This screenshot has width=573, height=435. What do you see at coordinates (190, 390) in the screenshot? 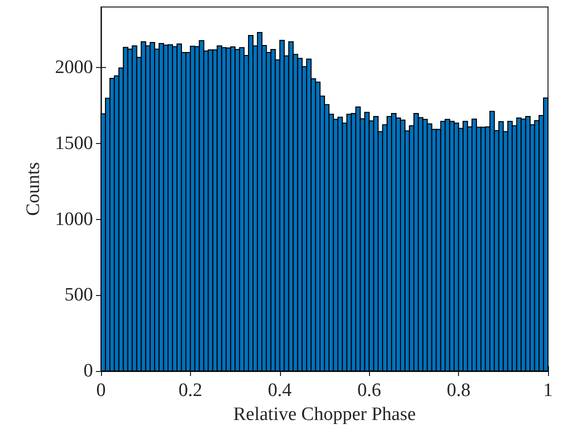
I see `x-tick-label: 0.2` at bounding box center [190, 390].